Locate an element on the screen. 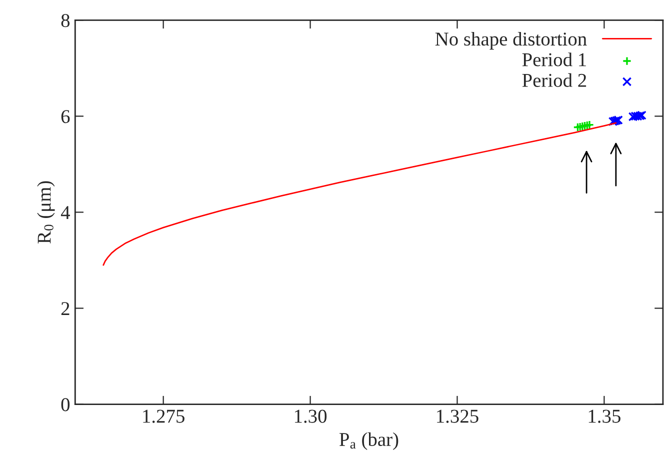 This screenshot has width=671, height=469. x-tick-label: 1.275 is located at coordinates (163, 416).